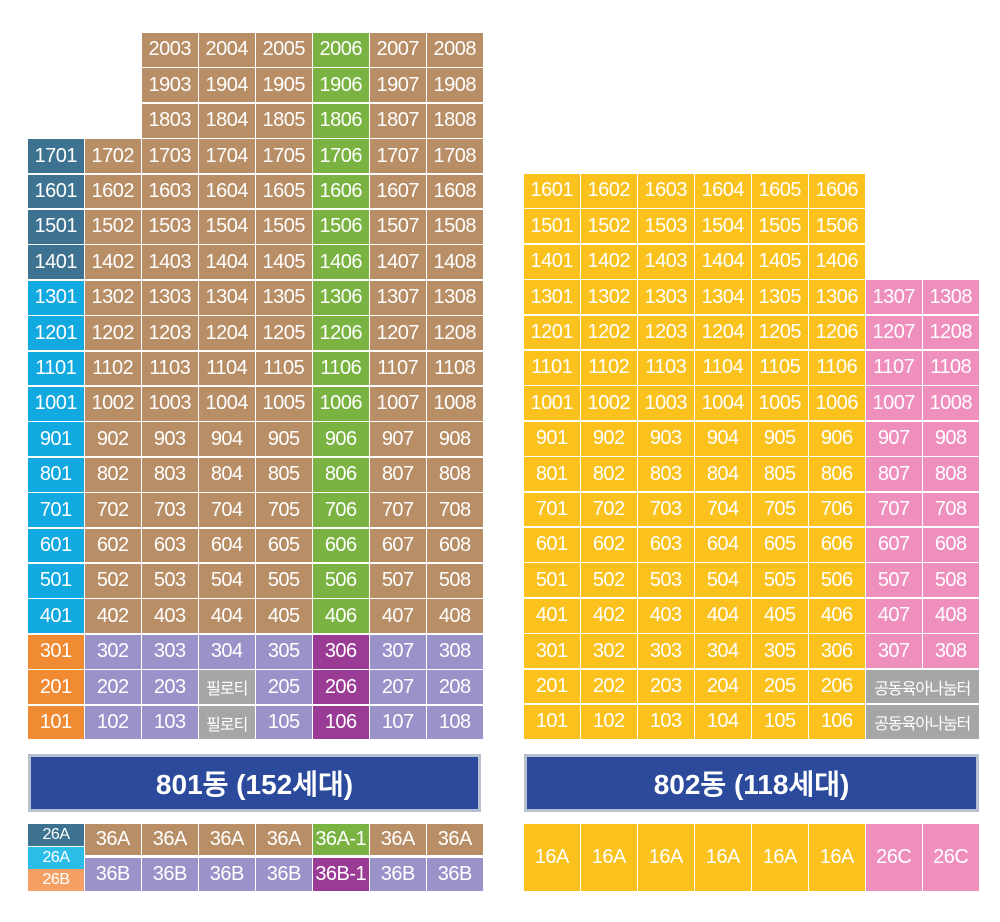 This screenshot has width=1000, height=922. Describe the element at coordinates (113, 227) in the screenshot. I see `unit-801-1502: 1502` at that location.